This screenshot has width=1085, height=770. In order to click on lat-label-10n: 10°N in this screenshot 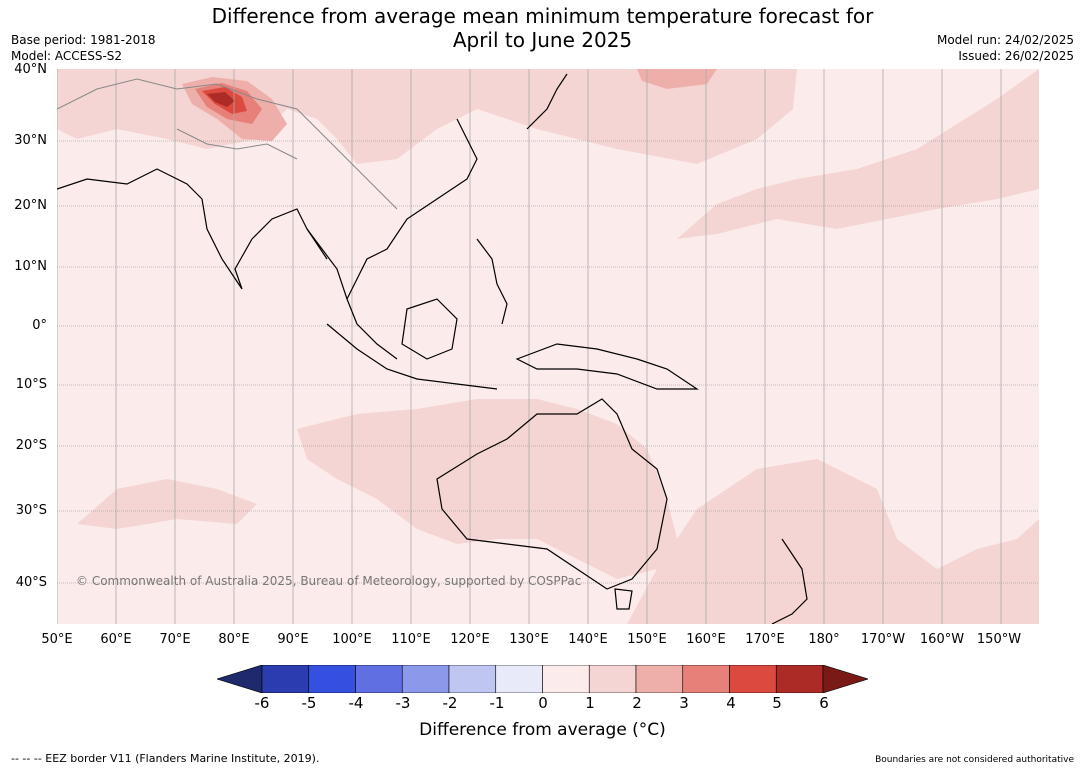, I will do `click(30, 266)`.